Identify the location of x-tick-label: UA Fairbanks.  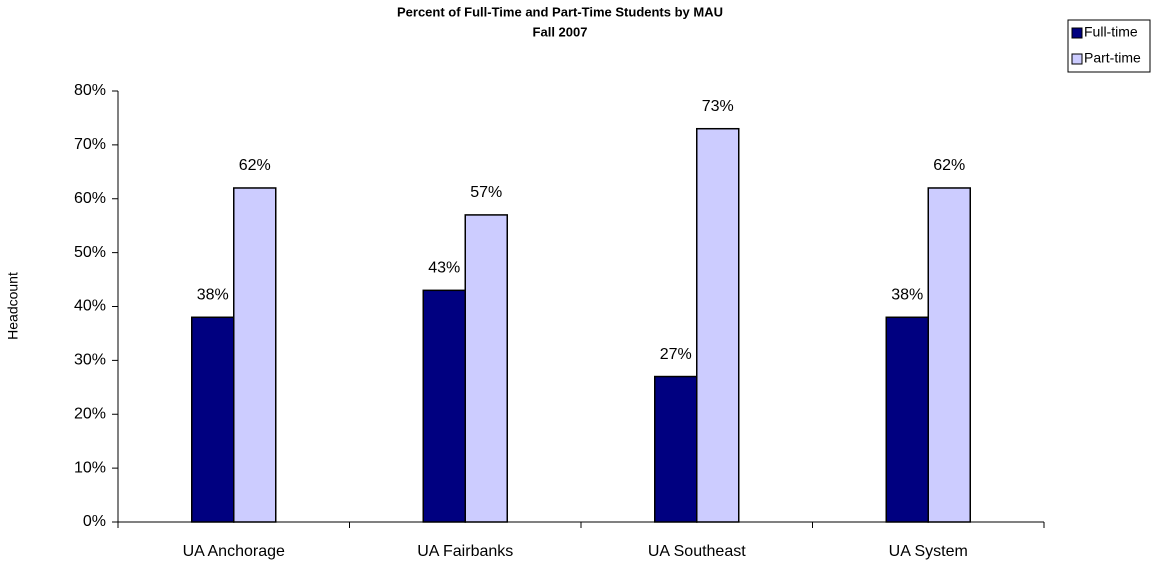
(465, 551).